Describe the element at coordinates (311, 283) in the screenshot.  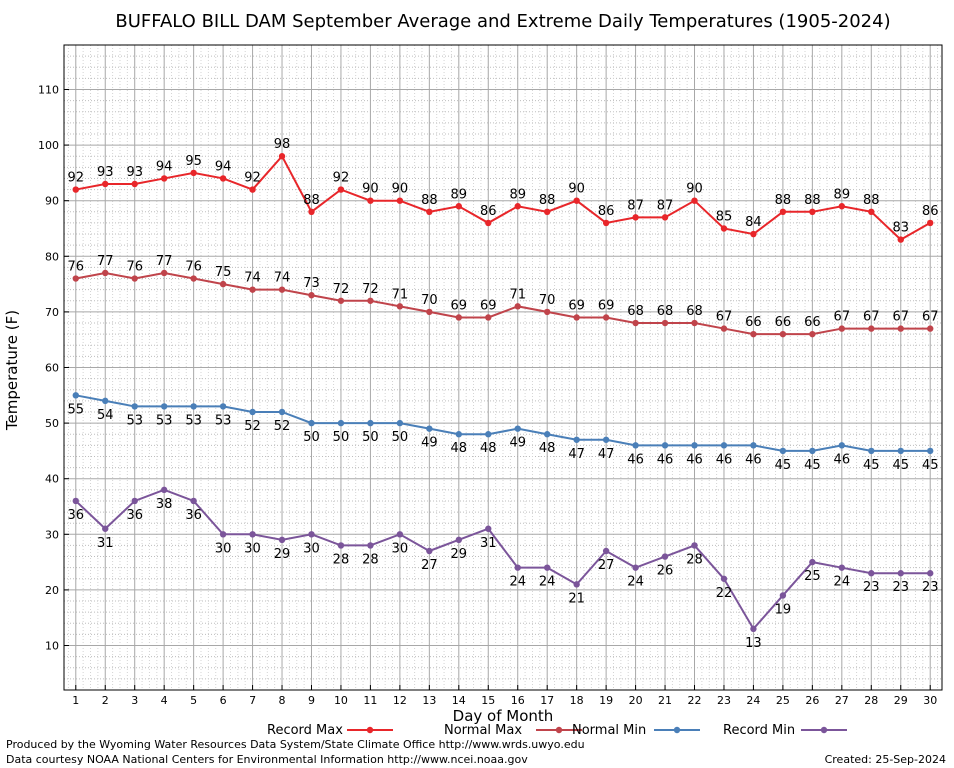
I see `data-label: 73` at that location.